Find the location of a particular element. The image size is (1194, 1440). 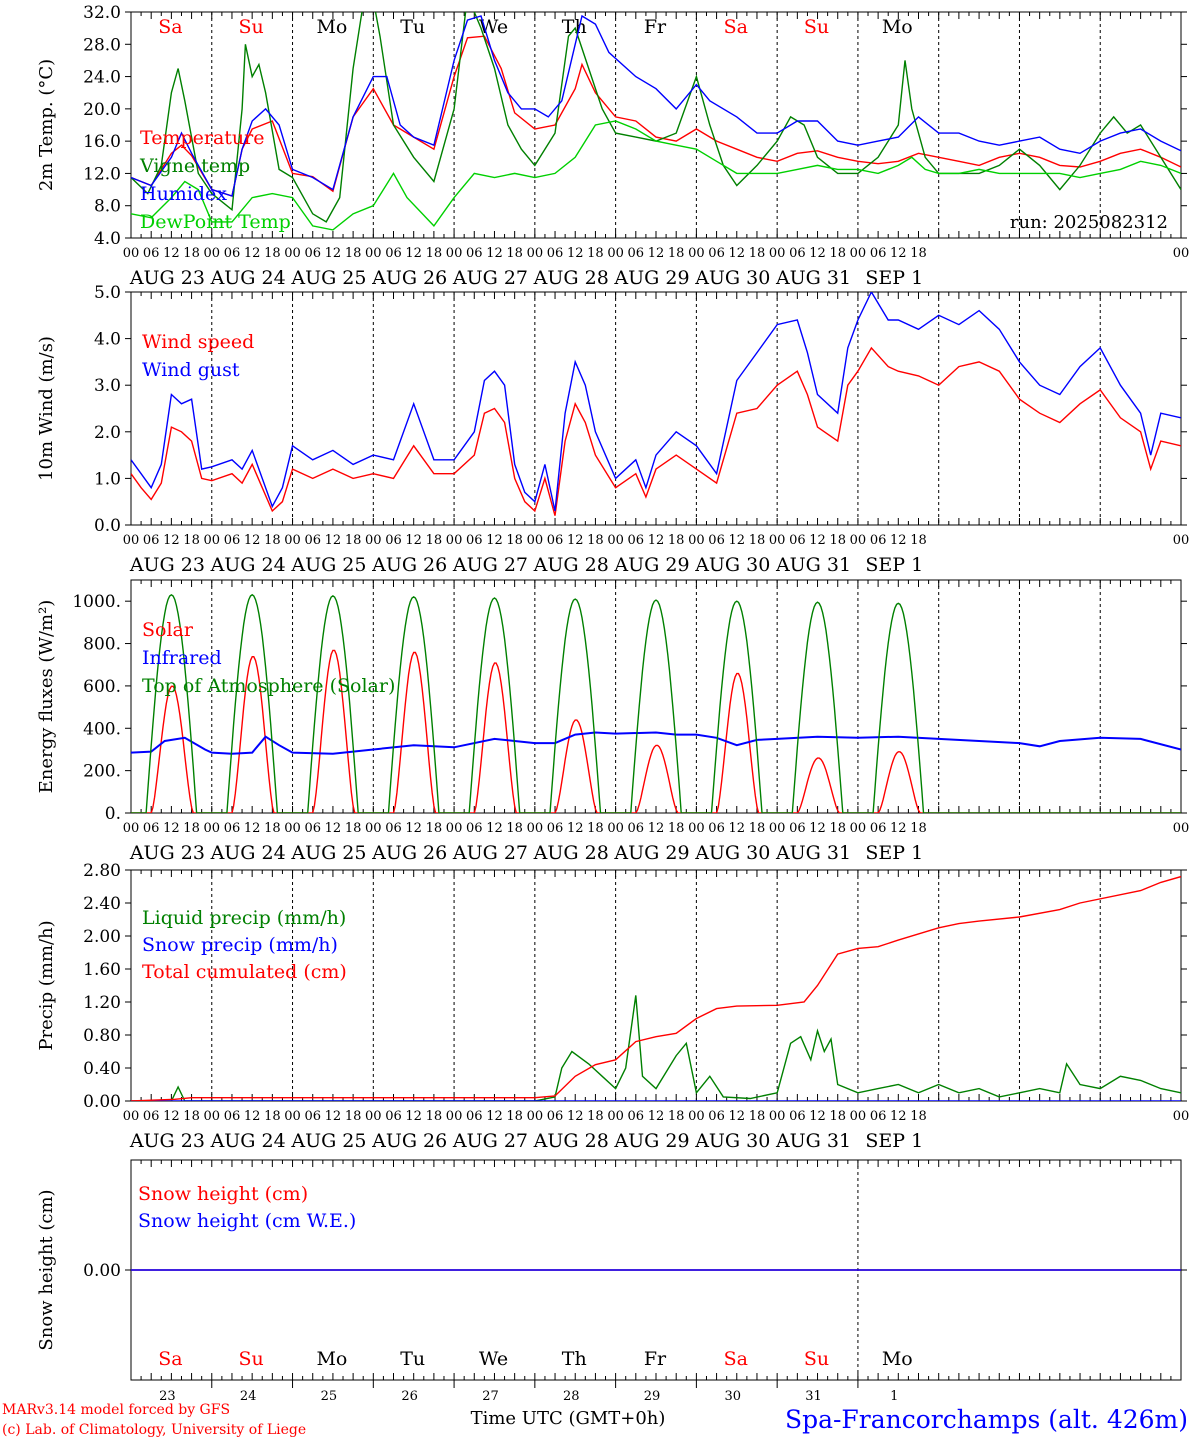

y-tick-label: 0. is located at coordinates (113, 814).